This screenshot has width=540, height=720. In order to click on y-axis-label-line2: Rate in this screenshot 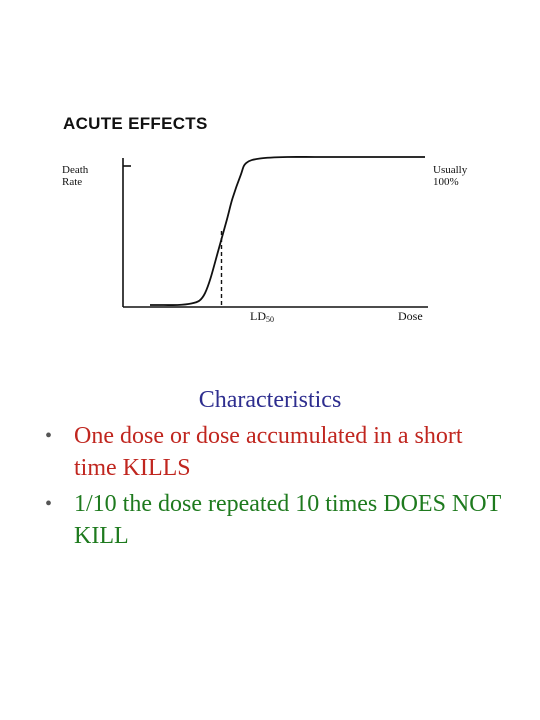, I will do `click(72, 182)`.